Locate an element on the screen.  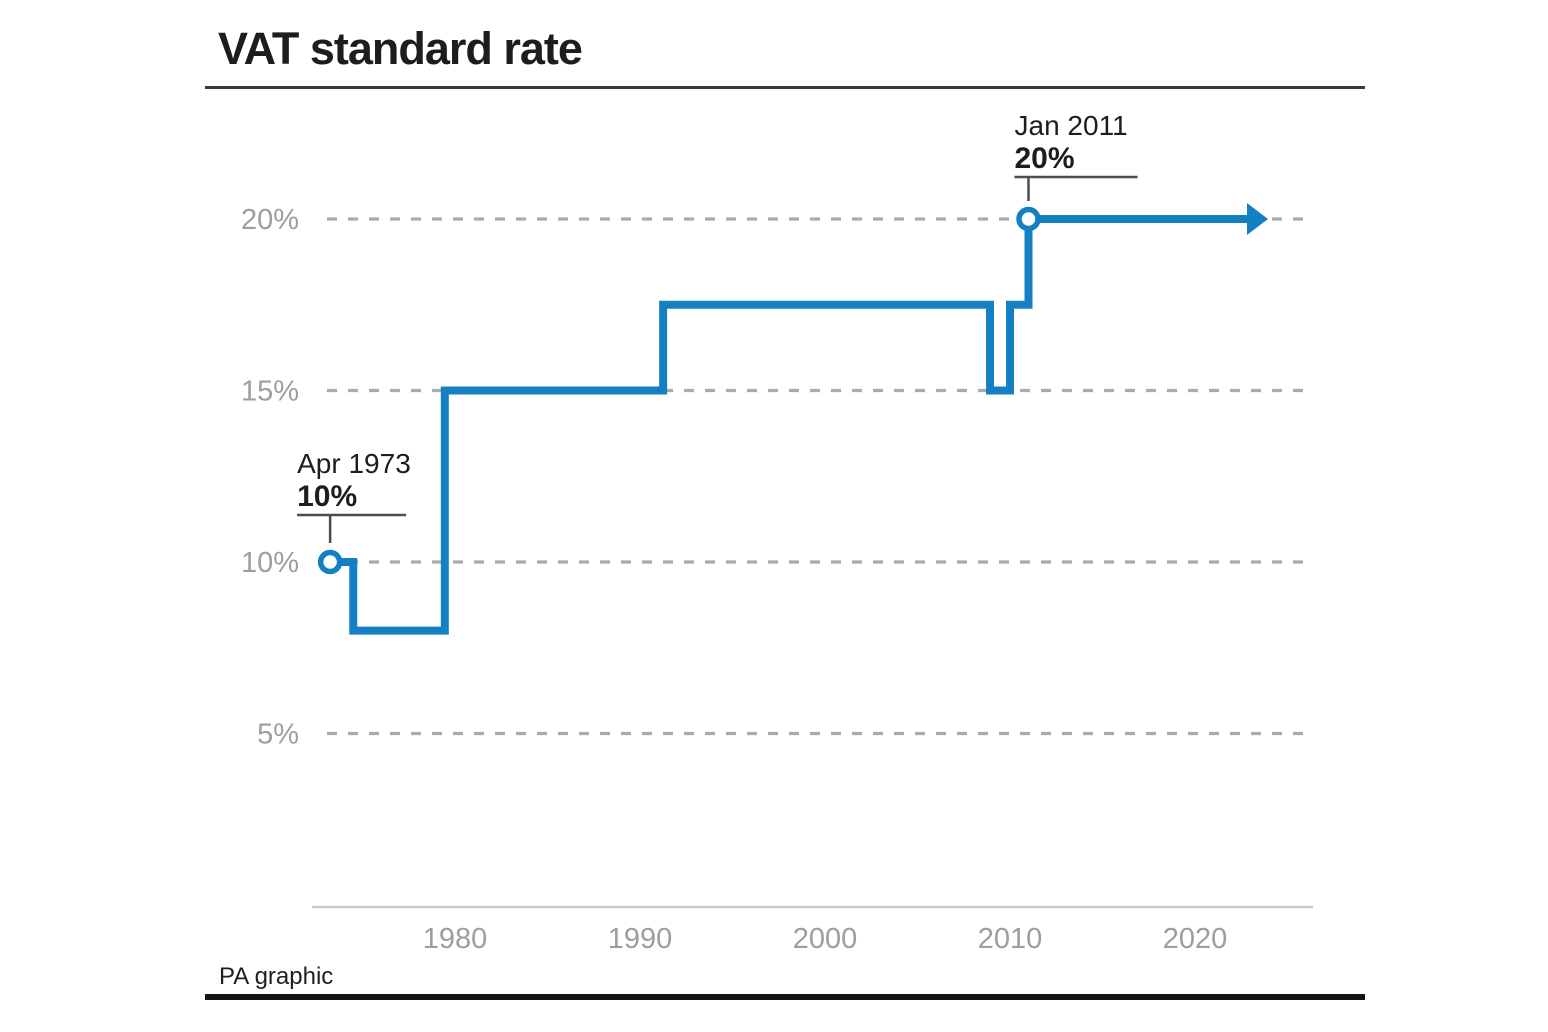
x-tick-label-2010: 2010 is located at coordinates (1010, 939).